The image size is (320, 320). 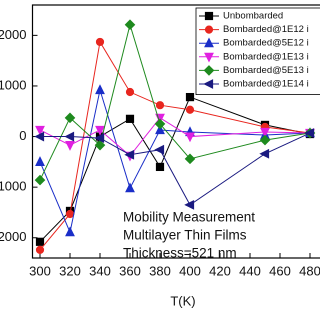 What do you see at coordinates (266, 43) in the screenshot?
I see `legend-label: Bombarded@5E12 i` at bounding box center [266, 43].